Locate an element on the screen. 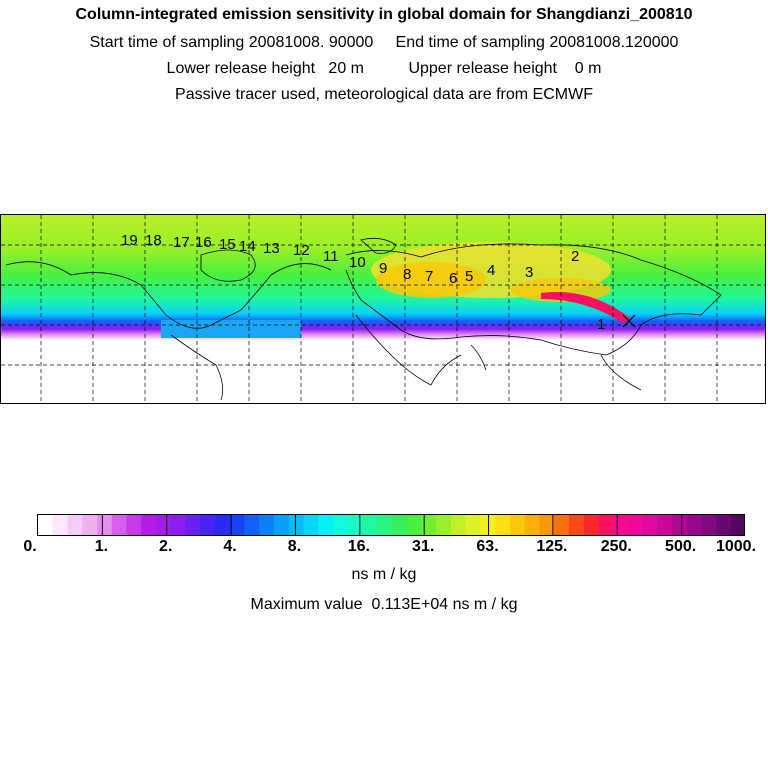 This screenshot has height=768, width=768. trajectory-label-8: 8 is located at coordinates (407, 274).